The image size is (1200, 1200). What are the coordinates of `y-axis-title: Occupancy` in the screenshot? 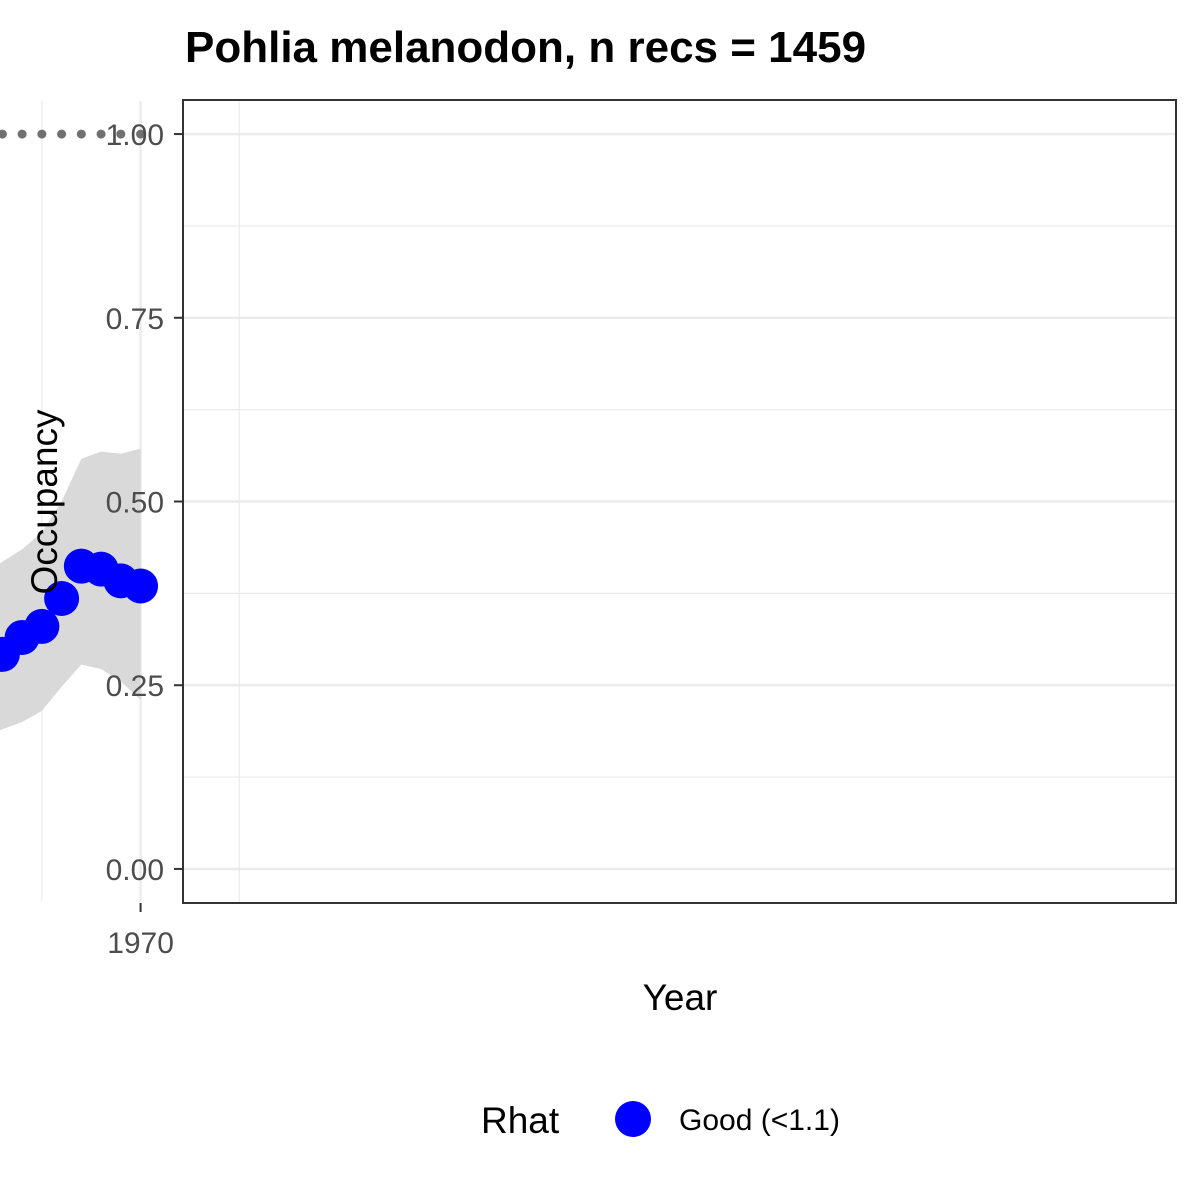 It's located at (44, 502).